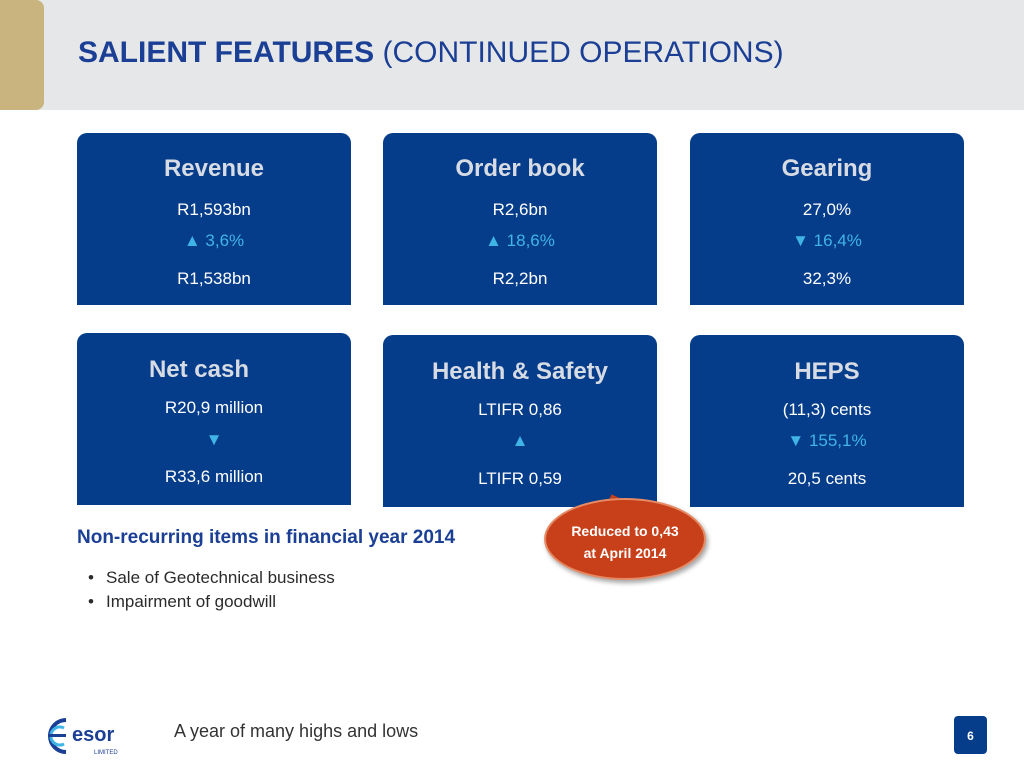 This screenshot has width=1024, height=768. What do you see at coordinates (214, 439) in the screenshot?
I see `card-change: ▼` at bounding box center [214, 439].